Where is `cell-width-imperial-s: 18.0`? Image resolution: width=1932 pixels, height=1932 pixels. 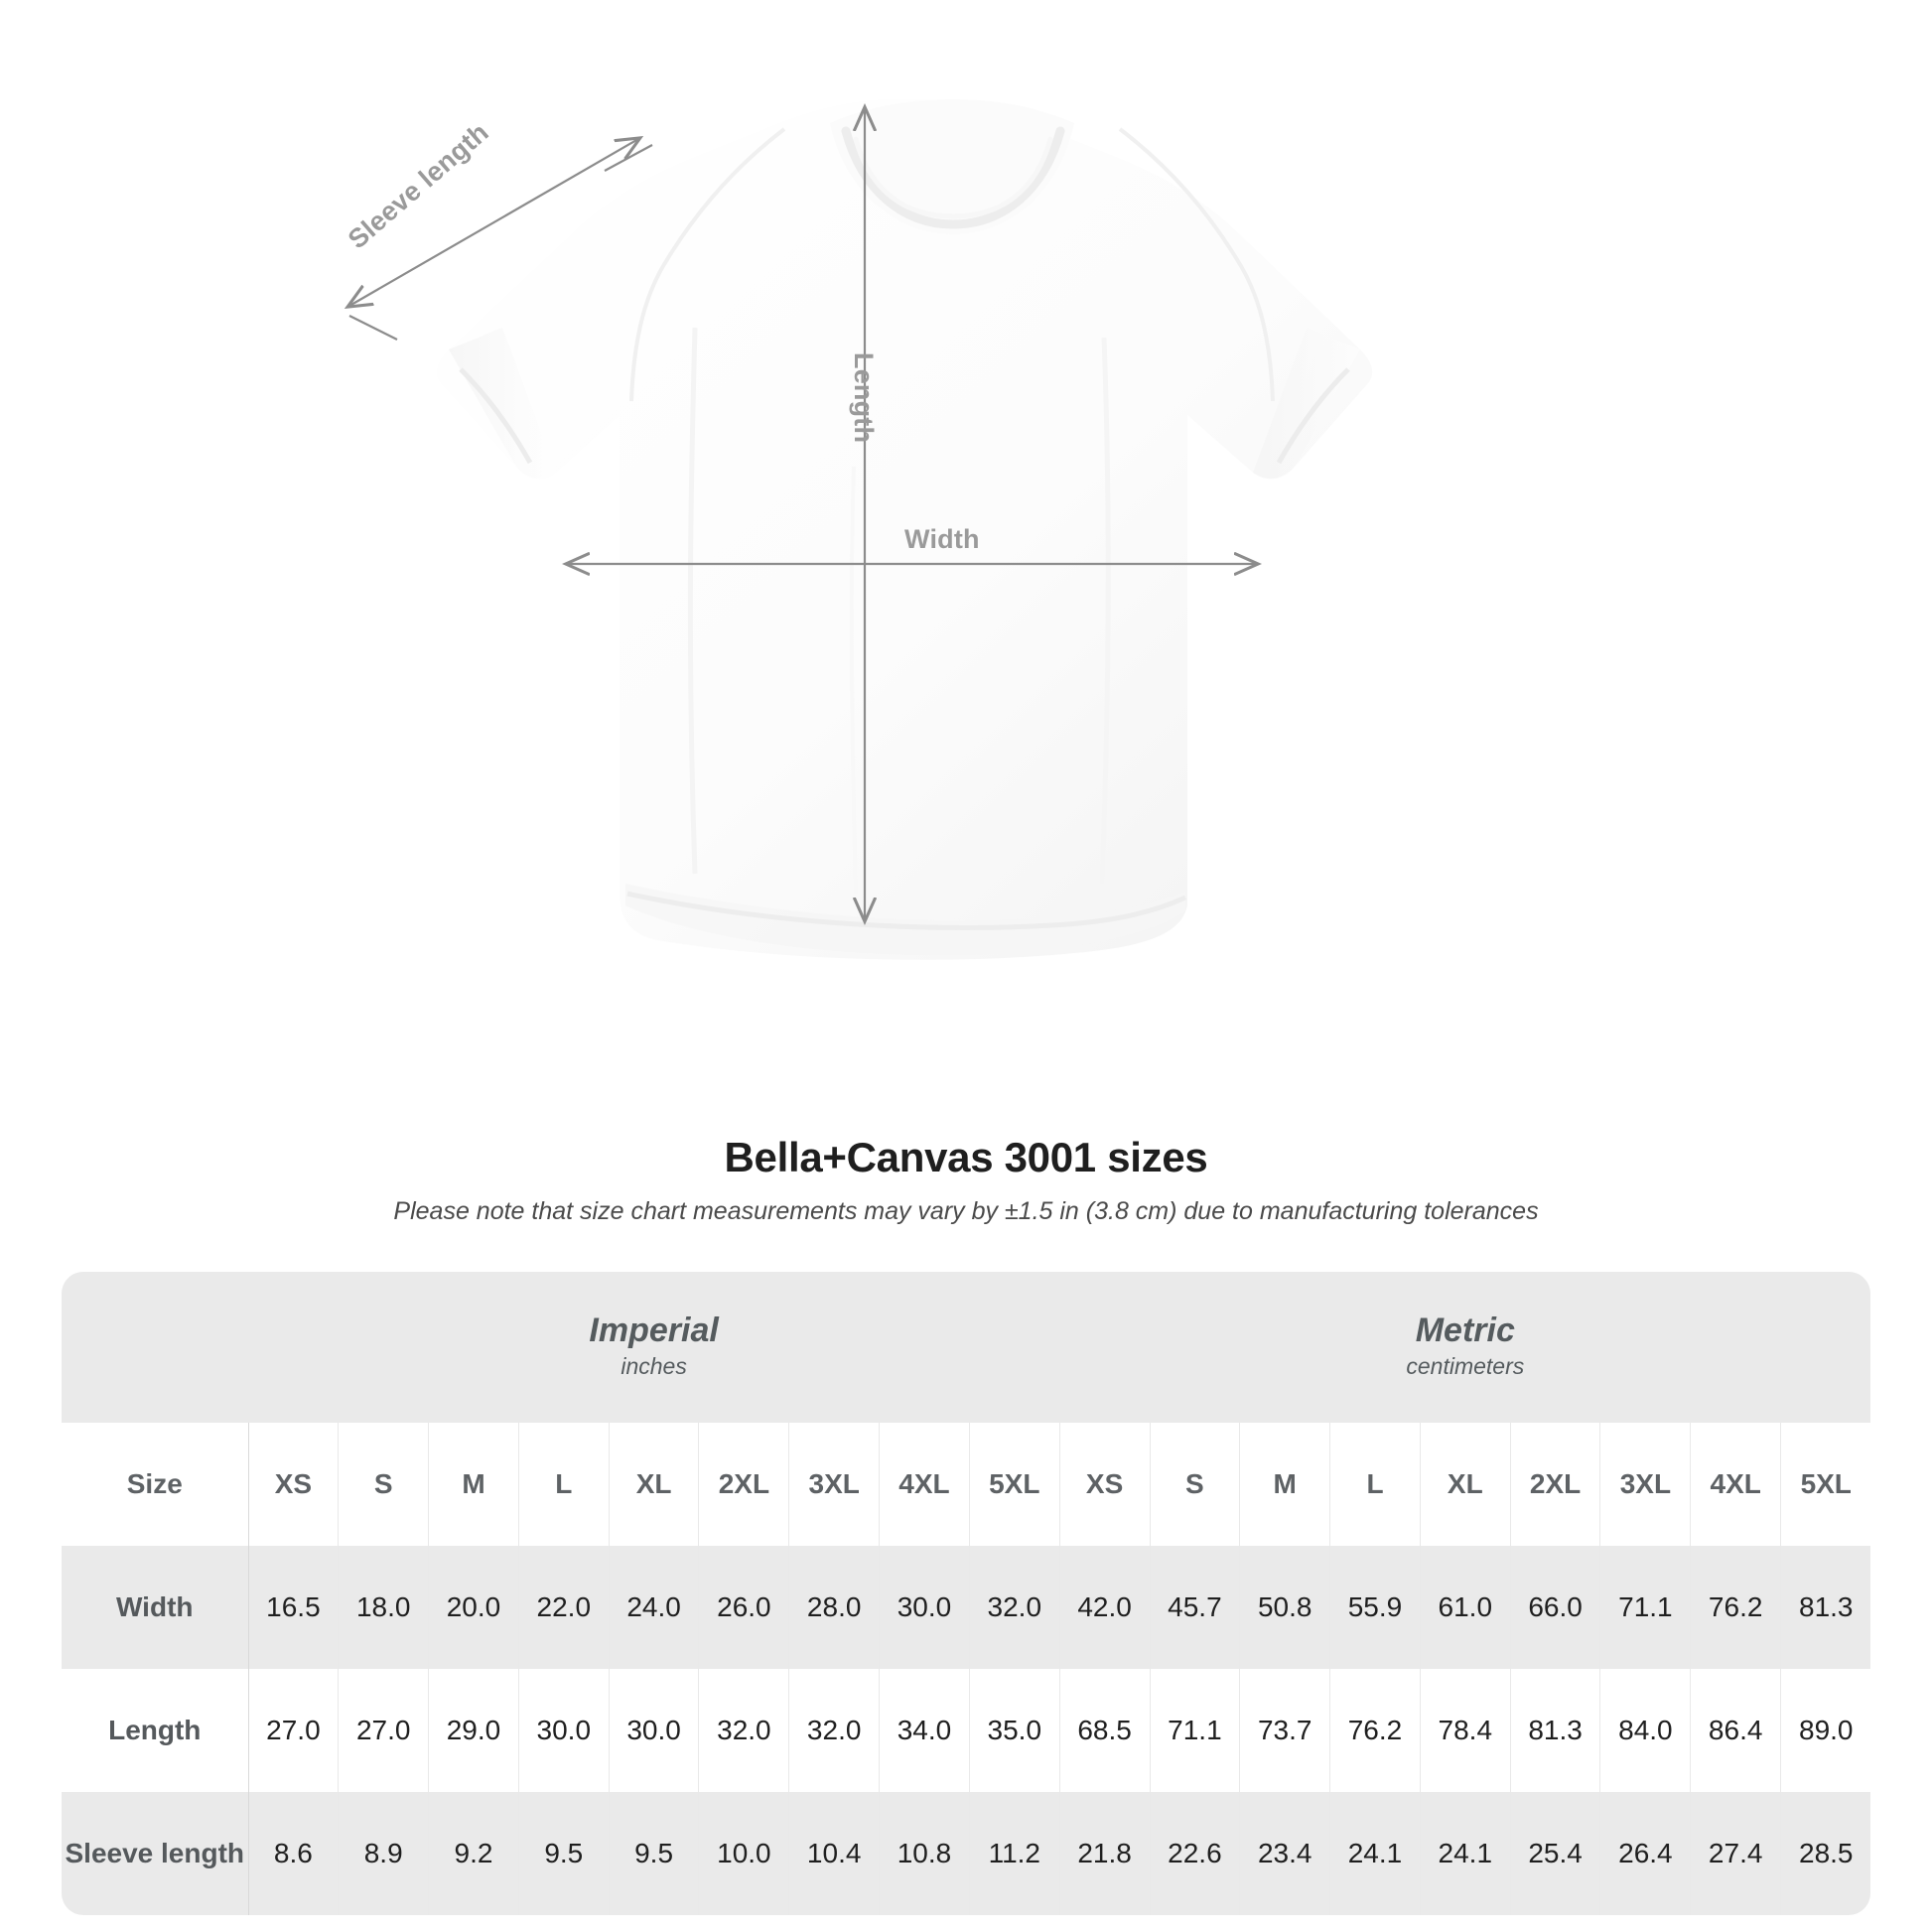
cell-width-imperial-s: 18.0 is located at coordinates (384, 1608).